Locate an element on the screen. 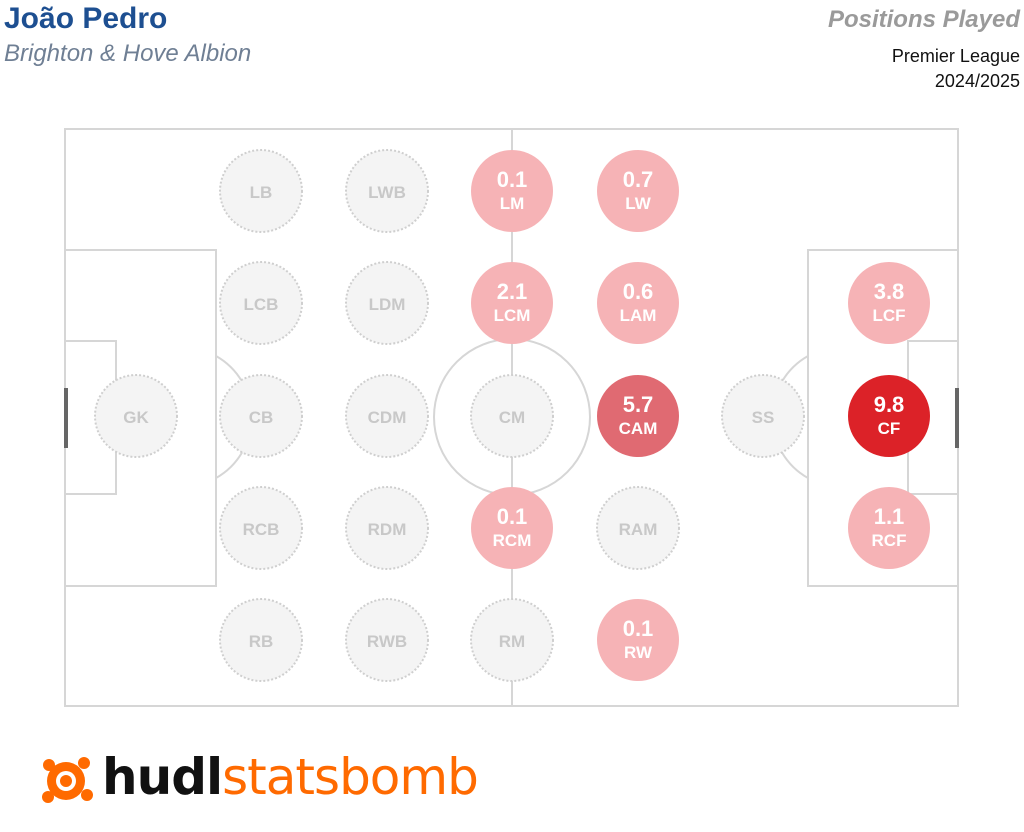 The image size is (1024, 832). position-label-cm: CM is located at coordinates (512, 417).